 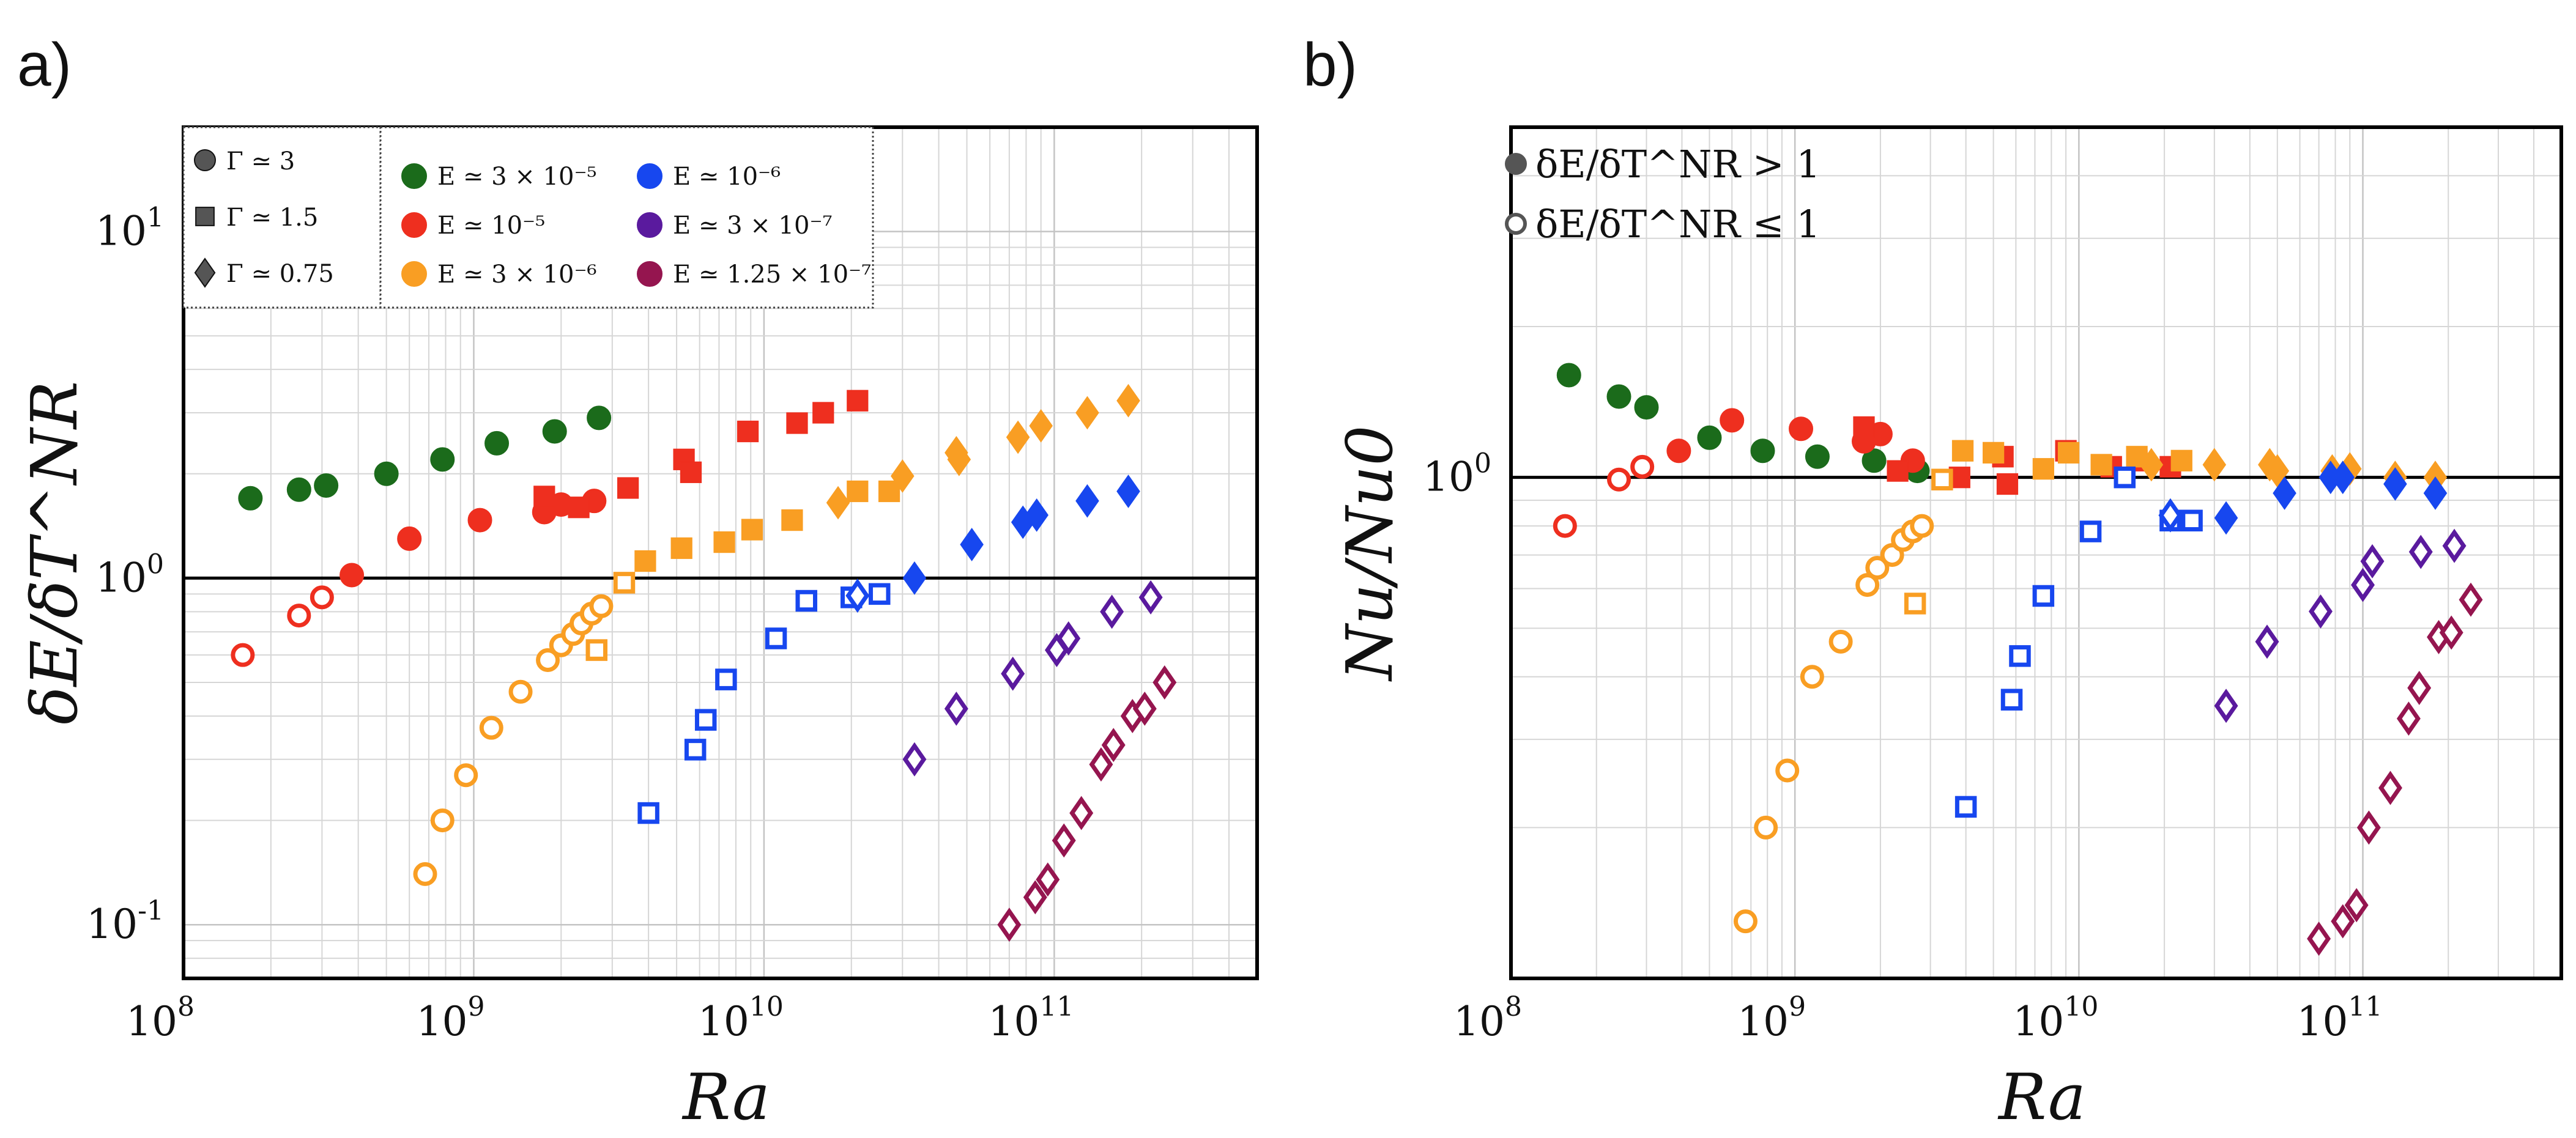 I want to click on legend-label: E ≃ 3 × 10⁻⁶, so click(x=517, y=274).